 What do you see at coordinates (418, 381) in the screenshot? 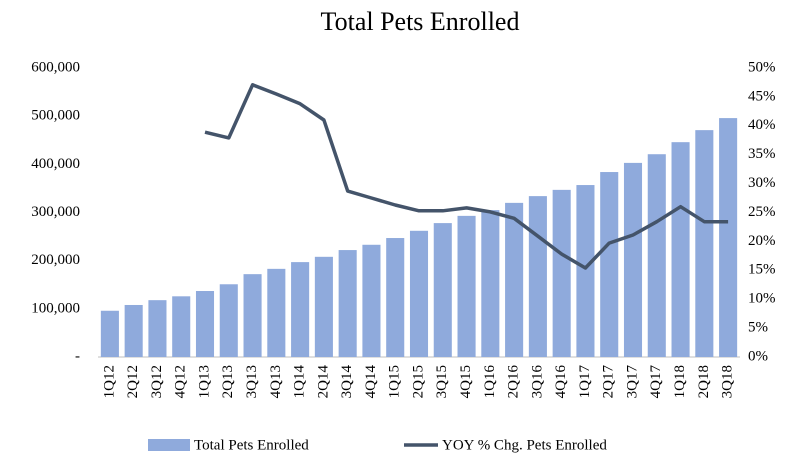
I see `x-tick-label: 2Q15` at bounding box center [418, 381].